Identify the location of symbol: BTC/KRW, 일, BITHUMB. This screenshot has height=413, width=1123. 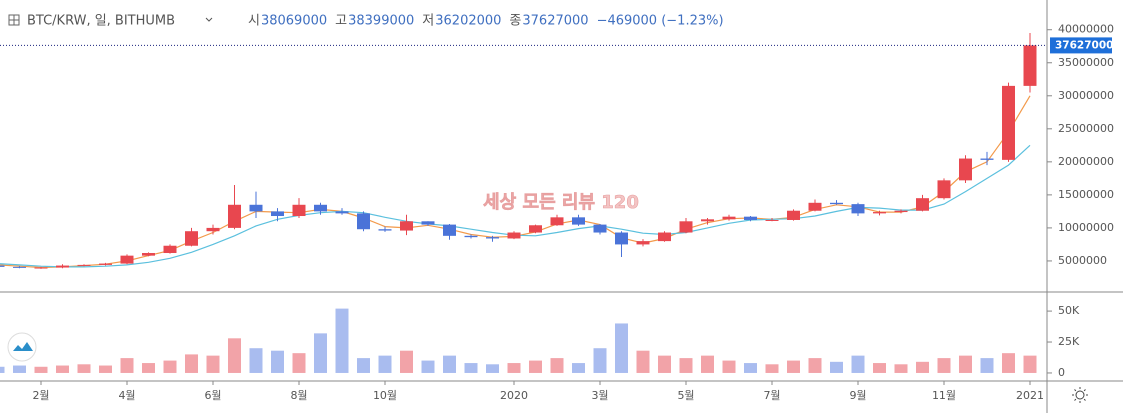
(101, 21).